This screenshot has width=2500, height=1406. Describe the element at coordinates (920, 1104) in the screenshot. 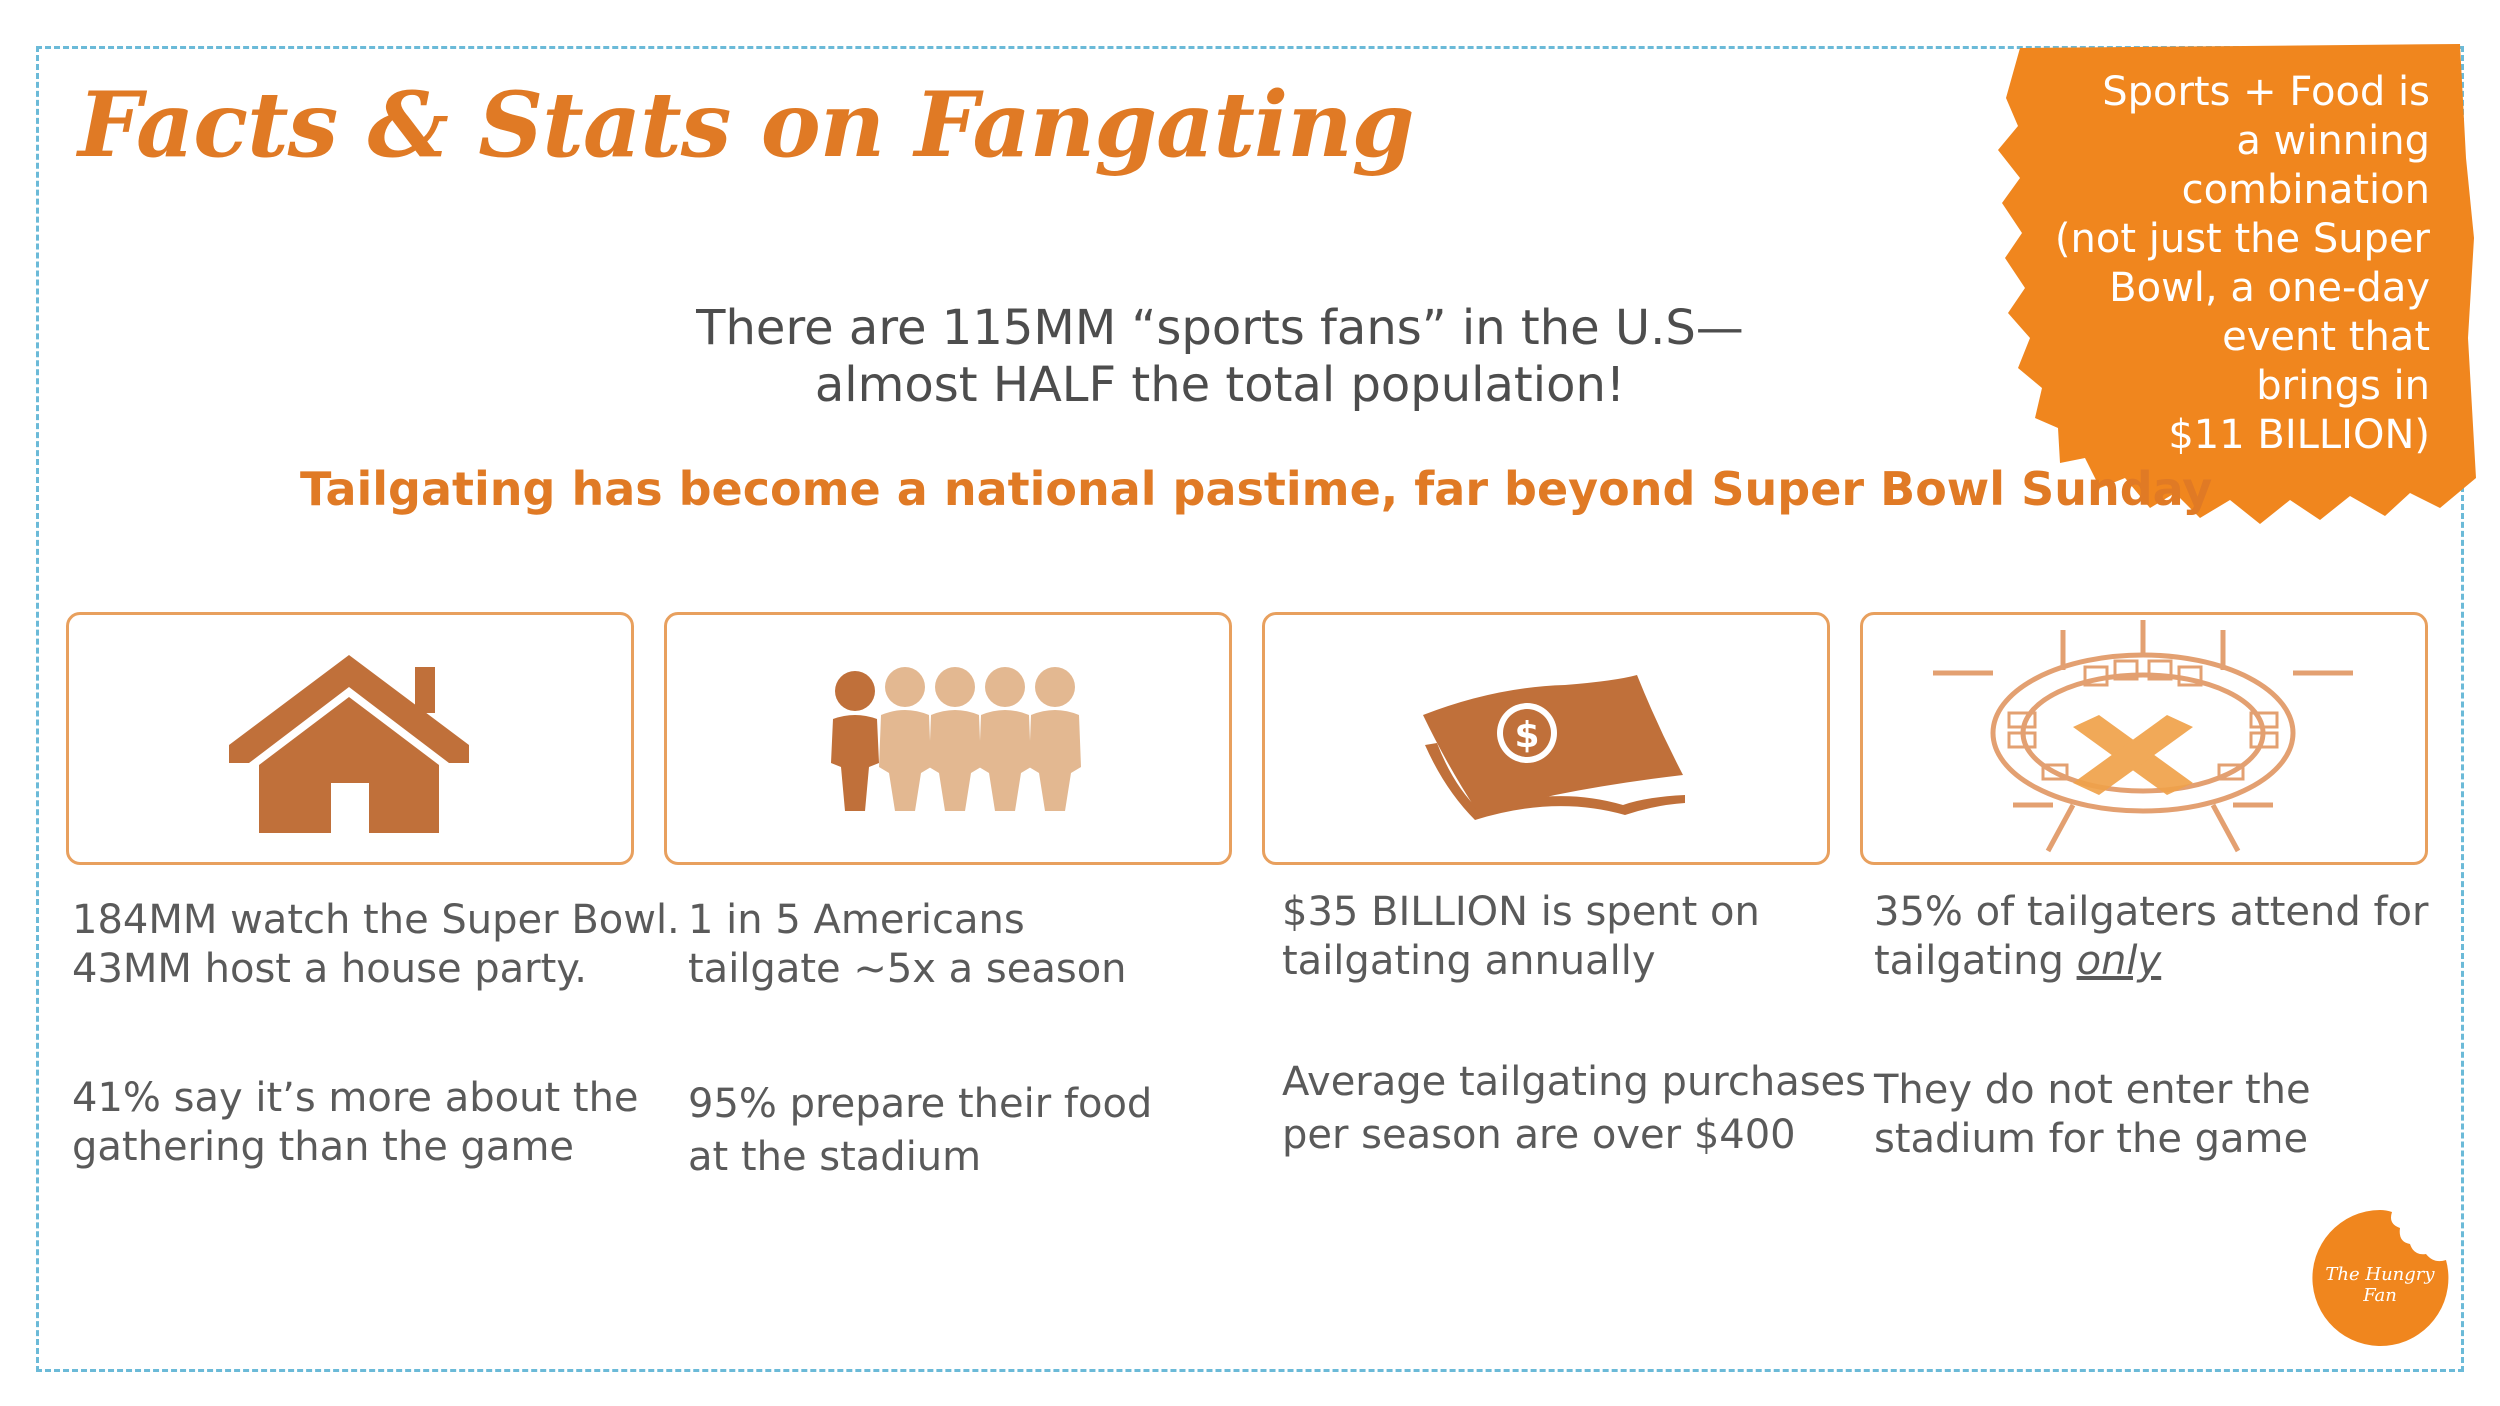

I see `fact-line: 95% prepare their food` at that location.